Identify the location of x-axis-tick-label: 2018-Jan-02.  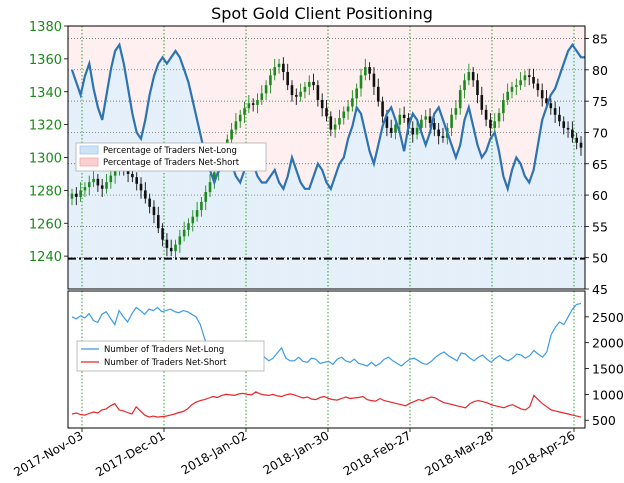
(214, 452).